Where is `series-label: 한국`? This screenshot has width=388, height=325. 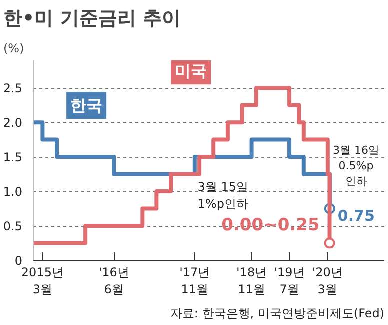
series-label: 한국 is located at coordinates (86, 106).